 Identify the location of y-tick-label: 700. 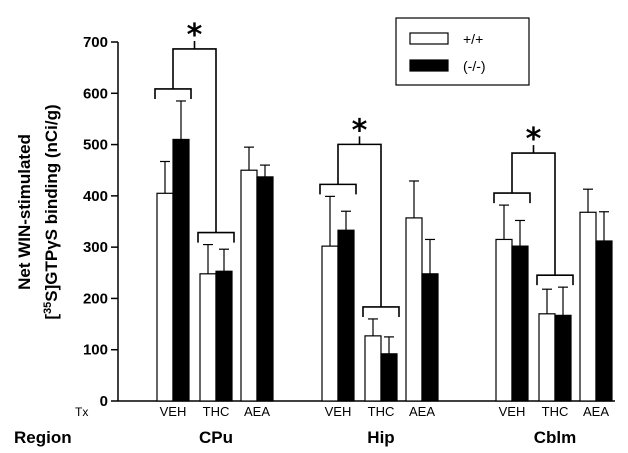
(95, 42).